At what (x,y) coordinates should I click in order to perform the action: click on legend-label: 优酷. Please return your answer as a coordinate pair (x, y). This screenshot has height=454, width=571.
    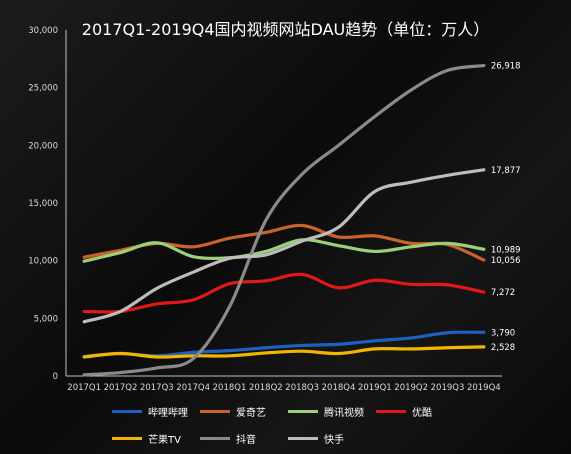
    Looking at the image, I should click on (422, 413).